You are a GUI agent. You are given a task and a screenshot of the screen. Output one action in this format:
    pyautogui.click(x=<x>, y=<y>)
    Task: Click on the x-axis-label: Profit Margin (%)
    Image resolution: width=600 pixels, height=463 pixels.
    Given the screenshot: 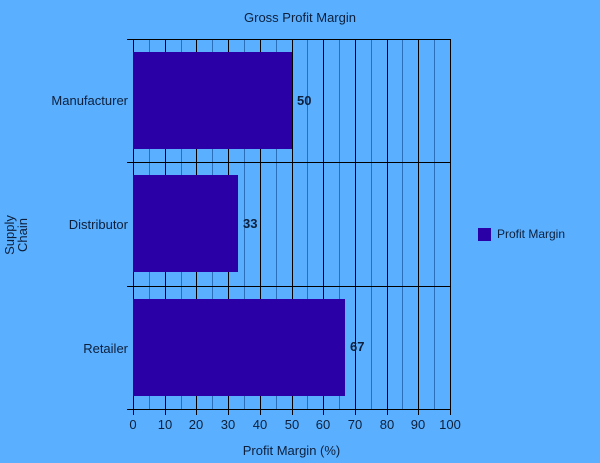 What is the action you would take?
    pyautogui.click(x=291, y=450)
    